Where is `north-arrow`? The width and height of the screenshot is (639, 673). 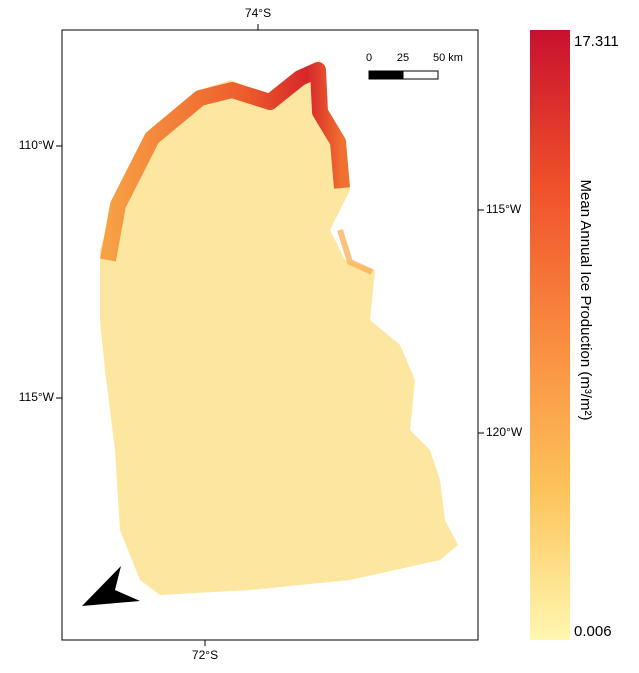 north-arrow is located at coordinates (111, 586).